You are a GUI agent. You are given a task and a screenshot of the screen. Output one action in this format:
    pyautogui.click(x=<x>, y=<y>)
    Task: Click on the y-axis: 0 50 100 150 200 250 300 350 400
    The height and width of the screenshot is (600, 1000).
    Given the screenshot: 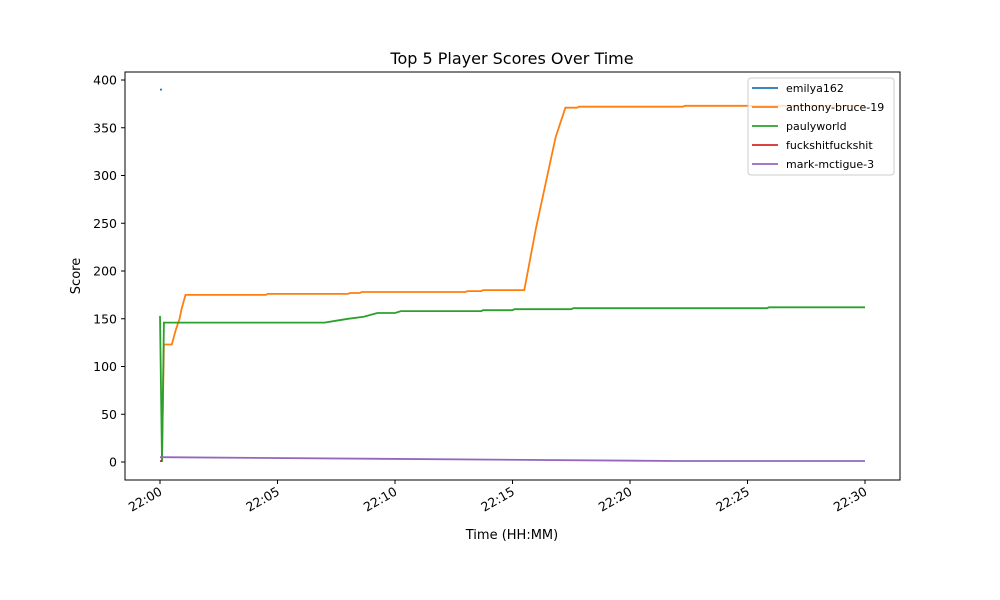 What is the action you would take?
    pyautogui.click(x=109, y=271)
    